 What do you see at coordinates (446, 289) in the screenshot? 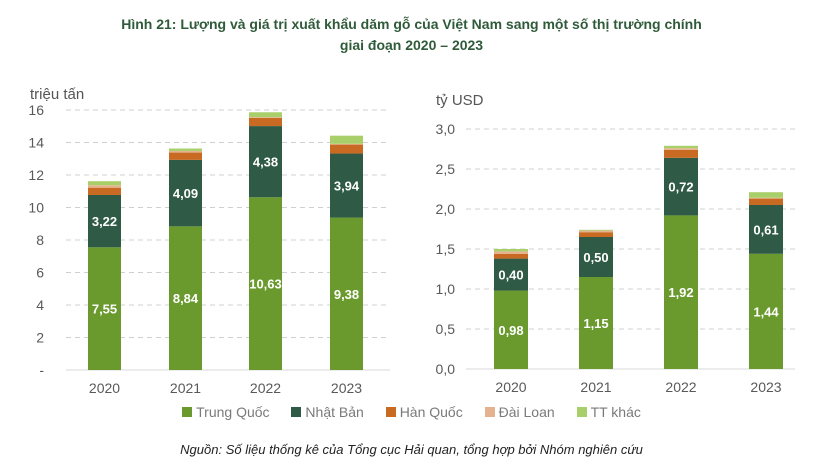
I see `y-tick-label: 1,0` at bounding box center [446, 289].